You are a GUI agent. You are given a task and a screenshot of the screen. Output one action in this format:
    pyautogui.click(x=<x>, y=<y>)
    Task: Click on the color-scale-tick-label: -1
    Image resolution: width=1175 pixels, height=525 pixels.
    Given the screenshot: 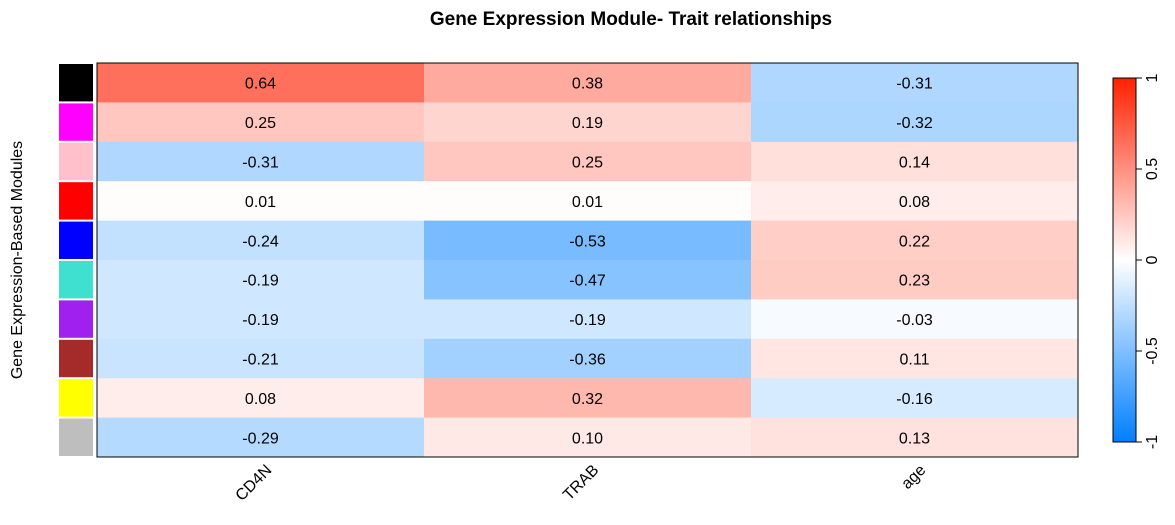 What is the action you would take?
    pyautogui.click(x=1152, y=442)
    